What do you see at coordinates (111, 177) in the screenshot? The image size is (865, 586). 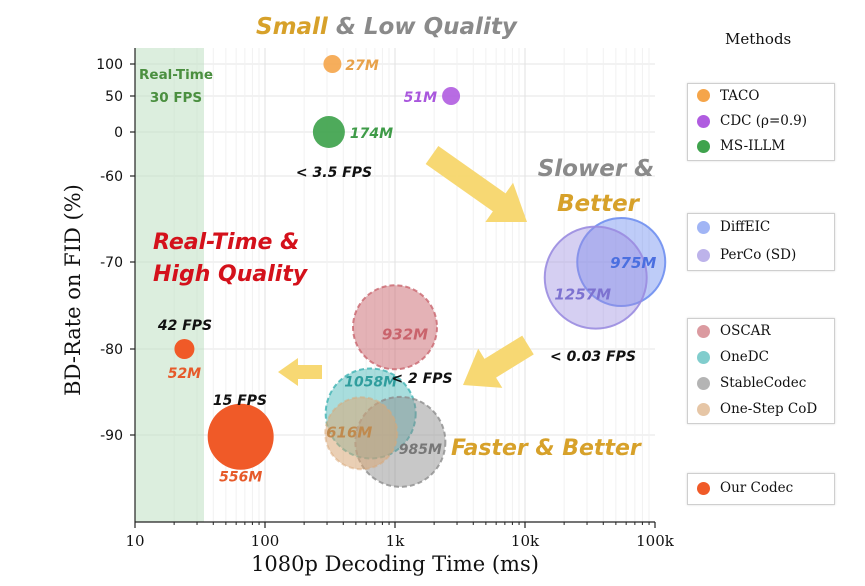 I see `y-tick-label: -60` at bounding box center [111, 177].